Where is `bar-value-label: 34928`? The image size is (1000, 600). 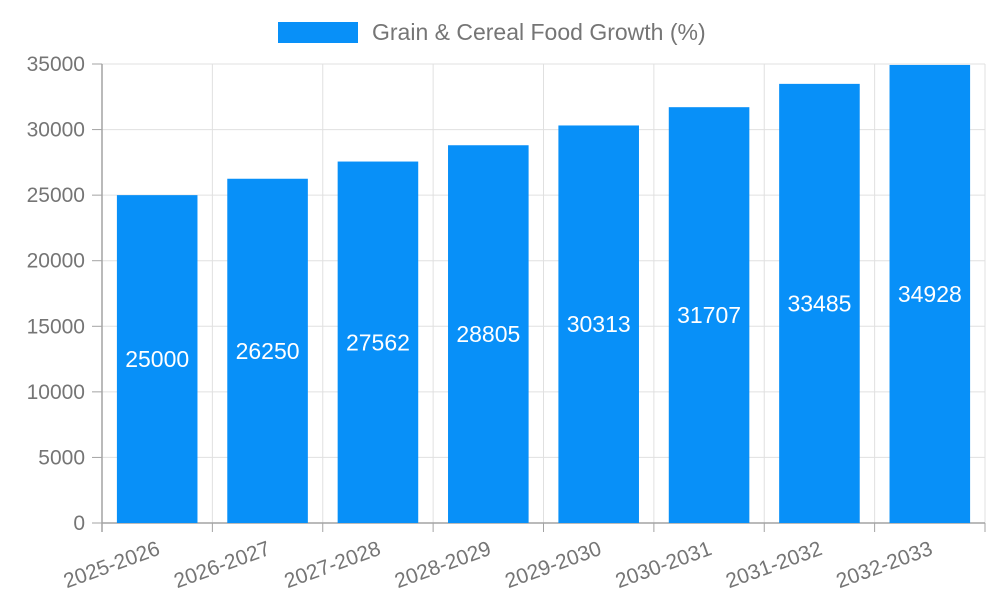
bar-value-label: 34928 is located at coordinates (930, 294).